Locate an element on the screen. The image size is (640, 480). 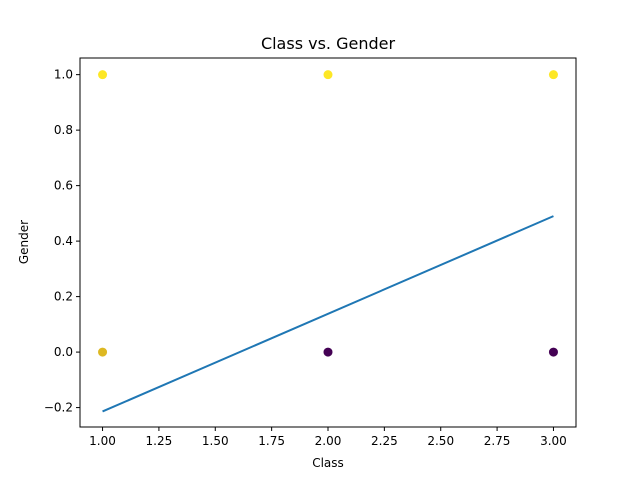
y-tick-label: 0.2 is located at coordinates (63, 297).